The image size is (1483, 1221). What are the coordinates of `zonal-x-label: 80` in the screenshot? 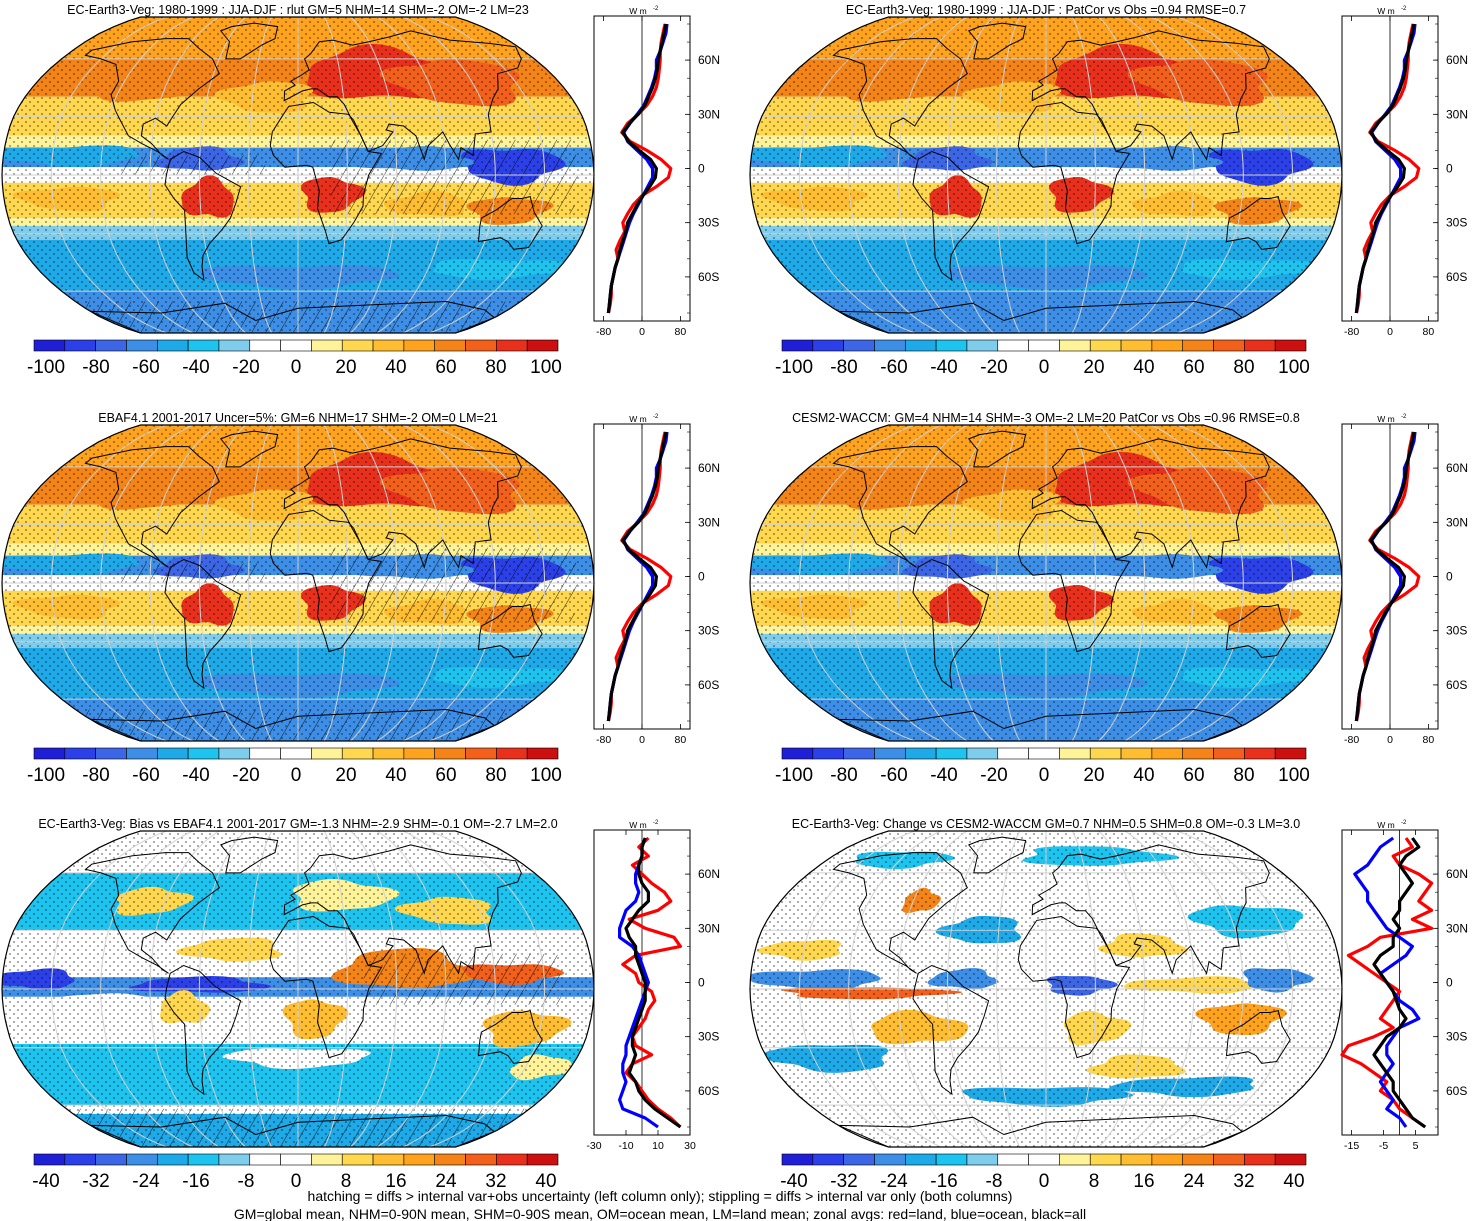 It's located at (681, 740).